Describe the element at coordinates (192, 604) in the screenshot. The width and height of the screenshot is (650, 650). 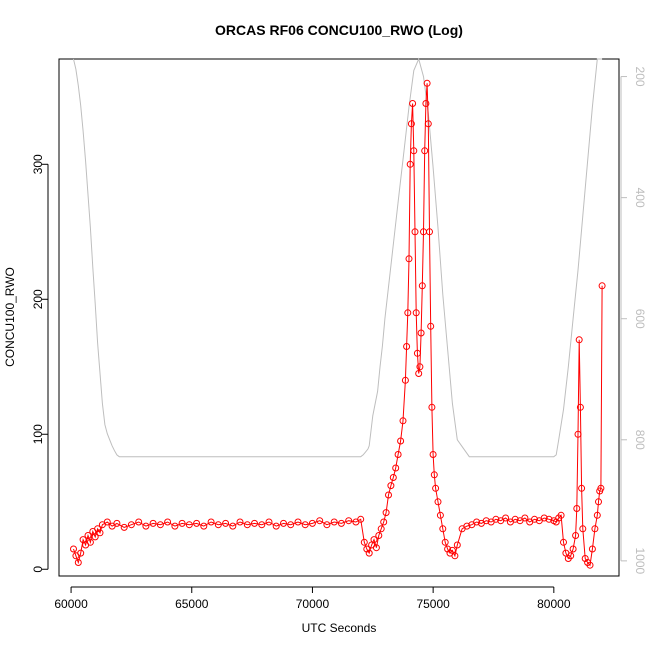
I see `x-tick-label: 65000` at that location.